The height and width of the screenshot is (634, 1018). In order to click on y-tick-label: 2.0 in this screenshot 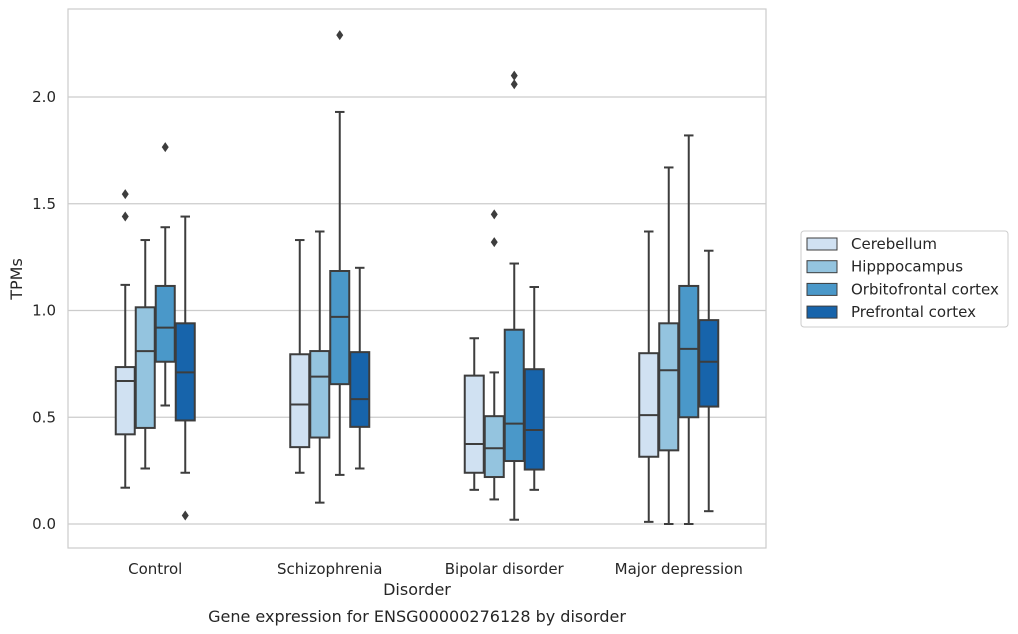, I will do `click(44, 97)`.